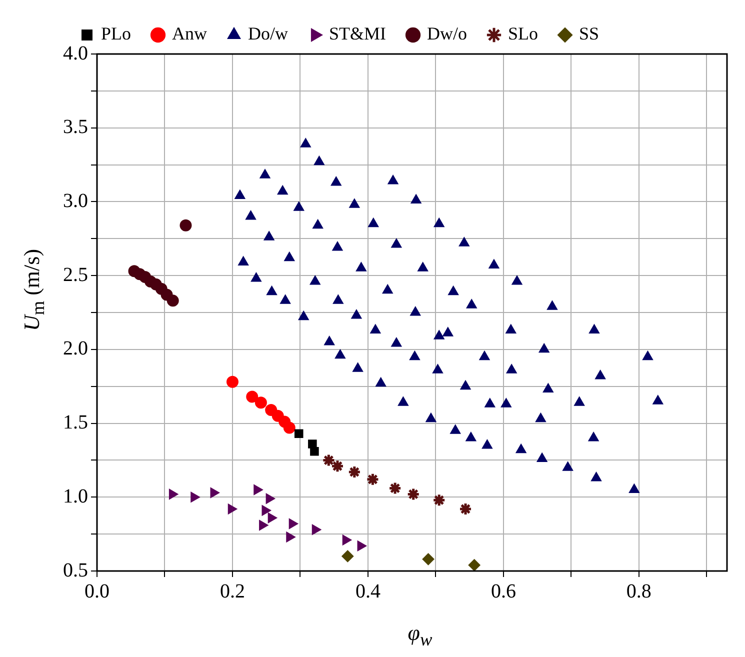 This screenshot has height=657, width=745. What do you see at coordinates (420, 635) in the screenshot?
I see `x-axis-title: φ$_{w}$` at bounding box center [420, 635].